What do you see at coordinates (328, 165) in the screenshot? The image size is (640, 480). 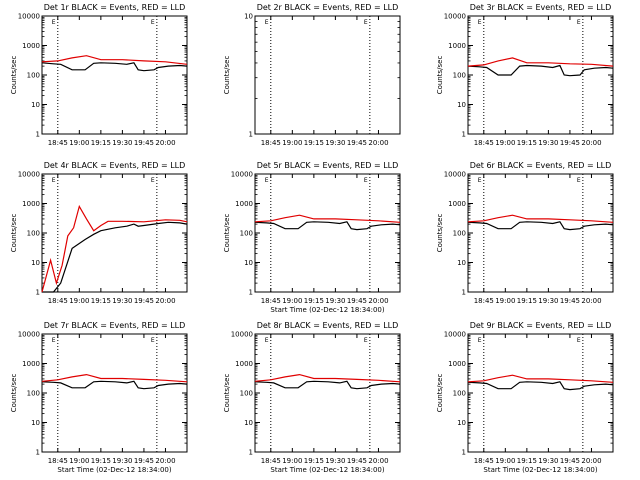 I see `panel-title: Det 5r BLACK = Events, RED = LLD` at bounding box center [328, 165].